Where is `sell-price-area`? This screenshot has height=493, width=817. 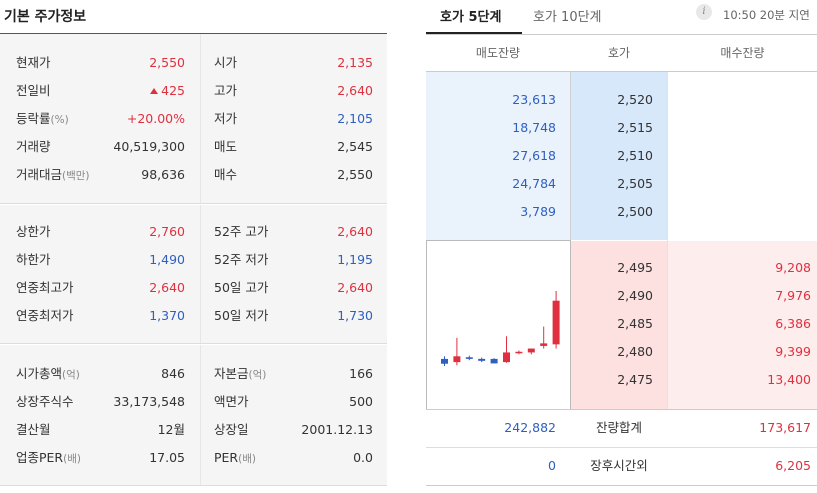 sell-price-area is located at coordinates (619, 156).